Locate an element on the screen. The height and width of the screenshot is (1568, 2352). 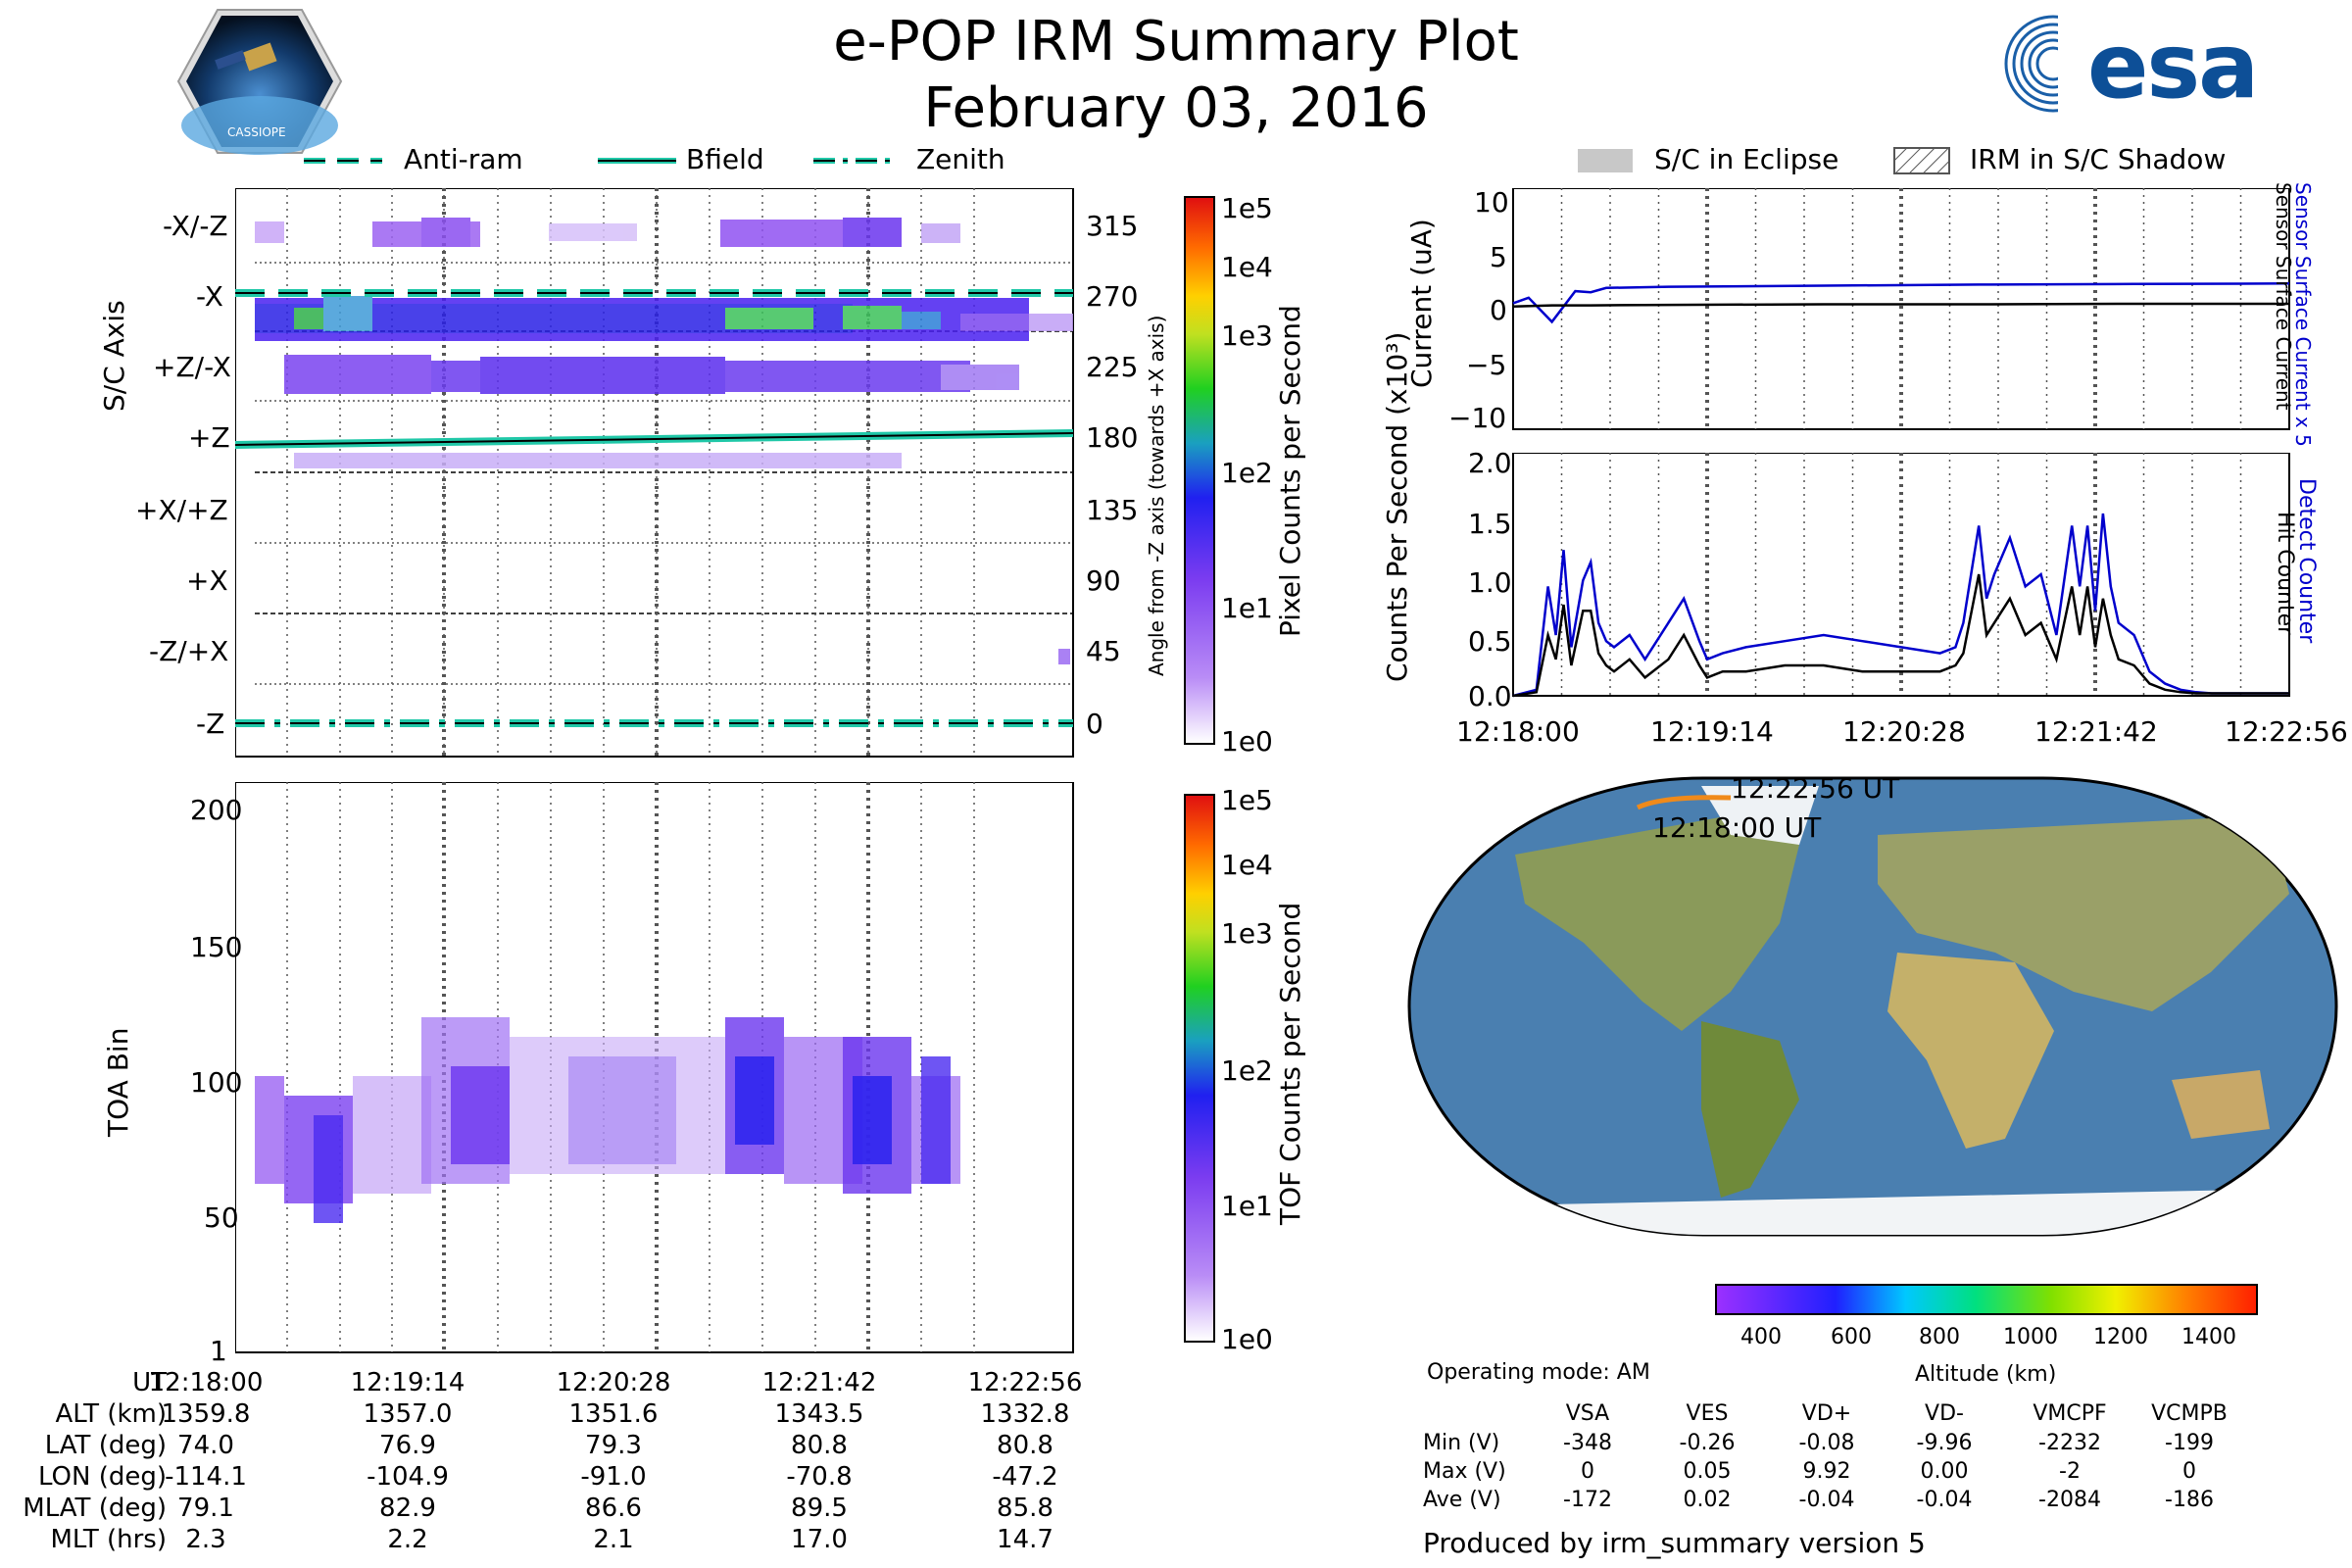
ephemeris-cell: 1332.8 is located at coordinates (1025, 1414).